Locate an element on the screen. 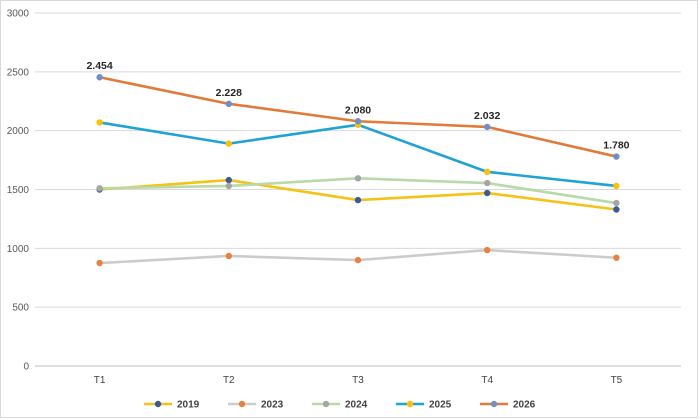  y-axis-tick-labels: 0 500 1000 1500 2000 2500 3000 is located at coordinates (18, 191).